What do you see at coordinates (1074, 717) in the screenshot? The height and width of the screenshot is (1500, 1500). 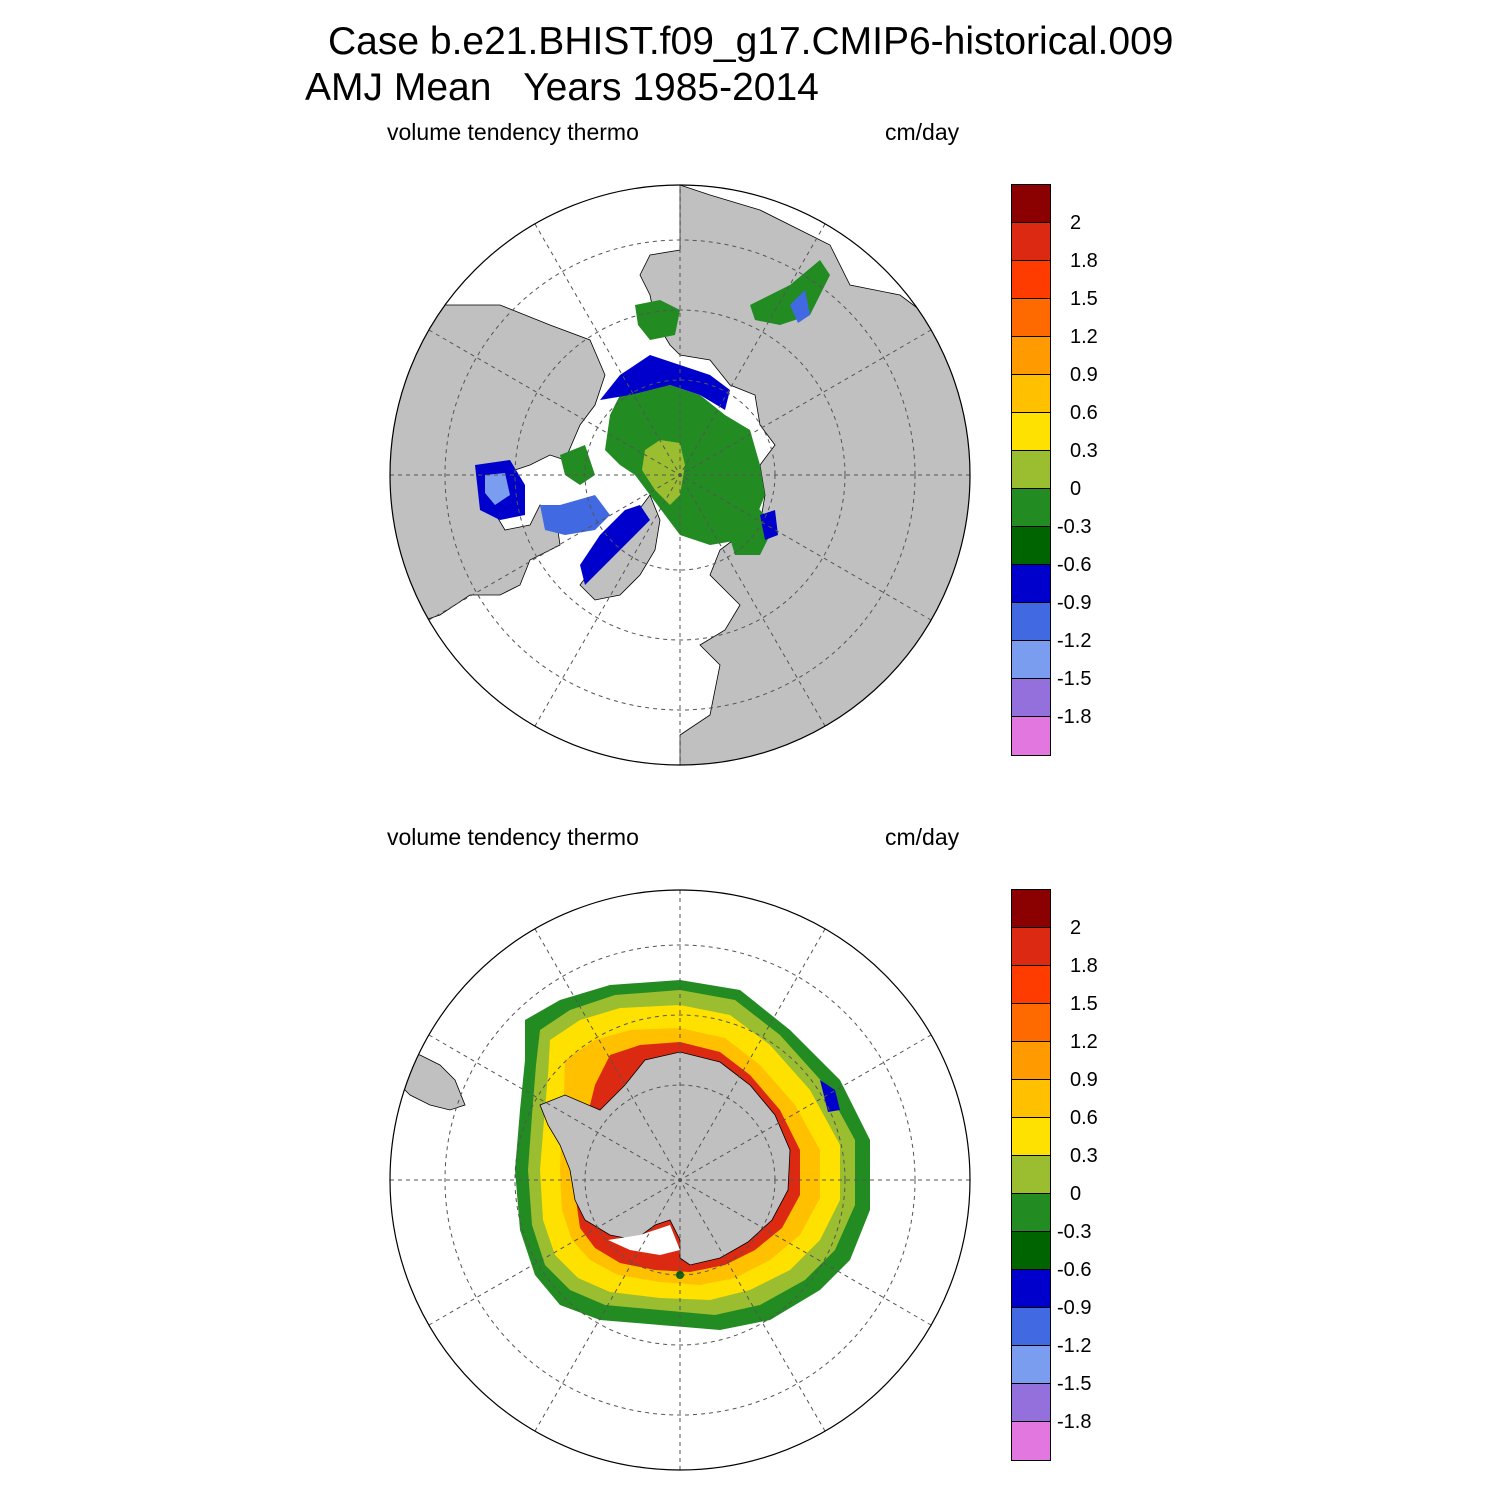 I see `north-colorbar-tick-label: -1.8` at bounding box center [1074, 717].